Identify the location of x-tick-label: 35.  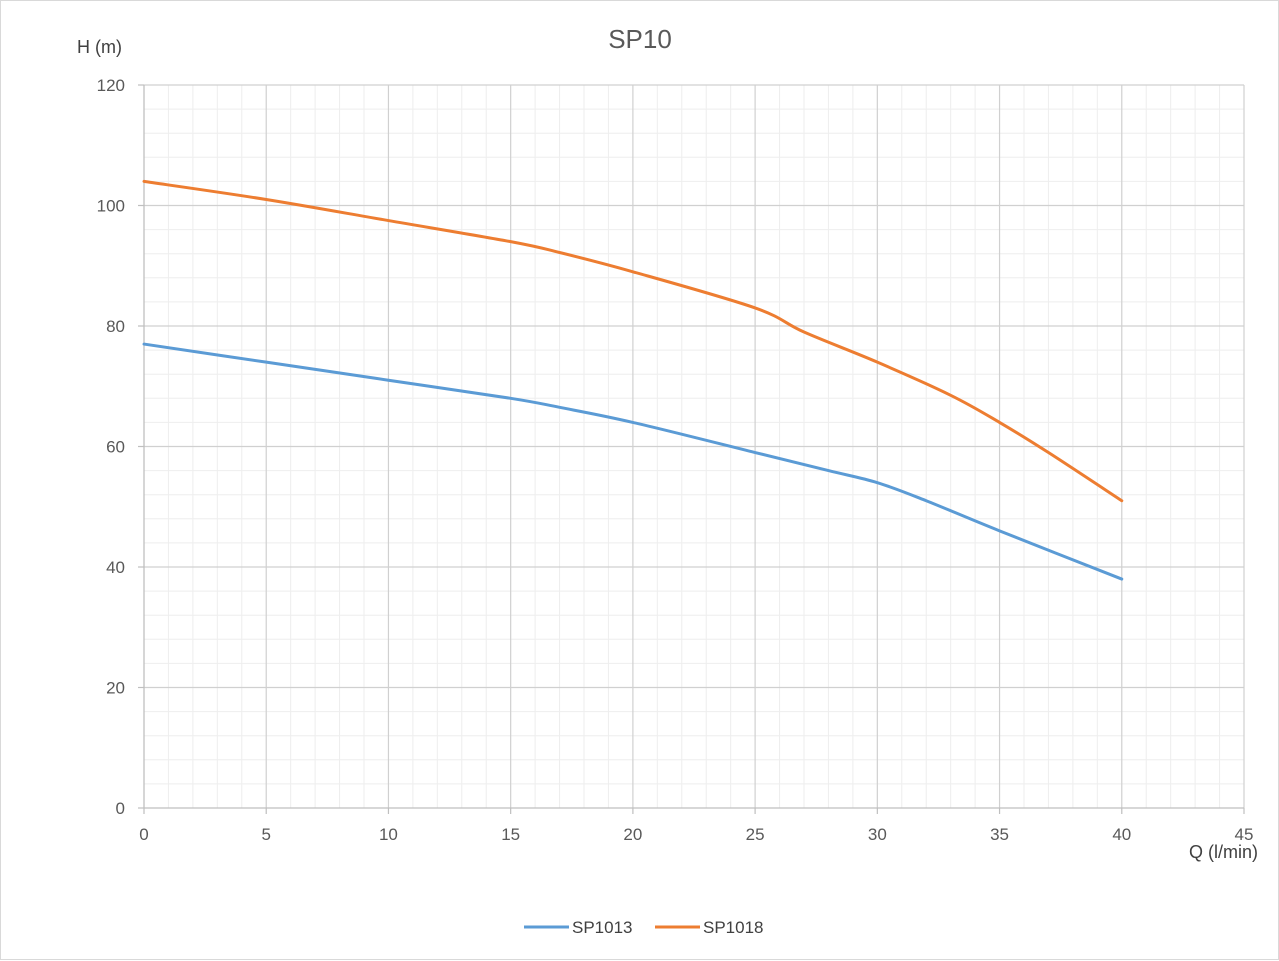
(999, 834).